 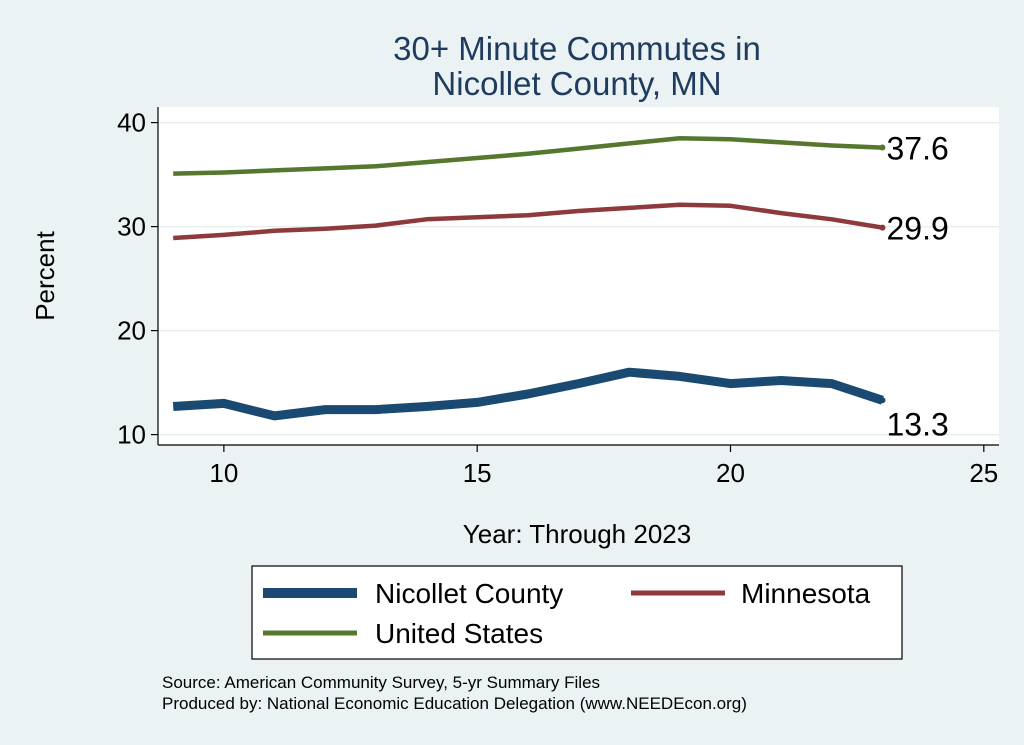 I want to click on y-axis-label: Percent, so click(x=45, y=275).